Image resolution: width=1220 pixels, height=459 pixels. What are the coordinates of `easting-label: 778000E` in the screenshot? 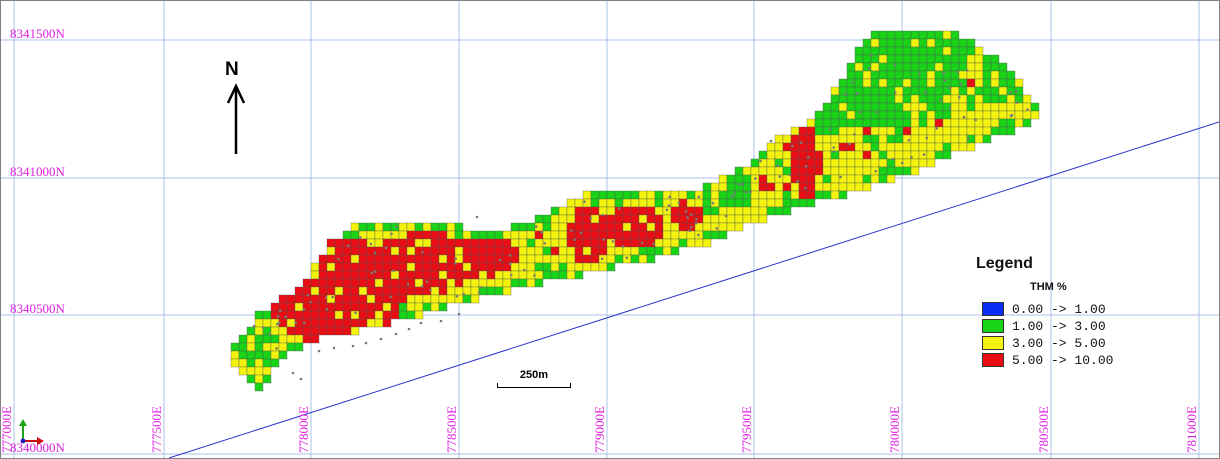 It's located at (303, 429).